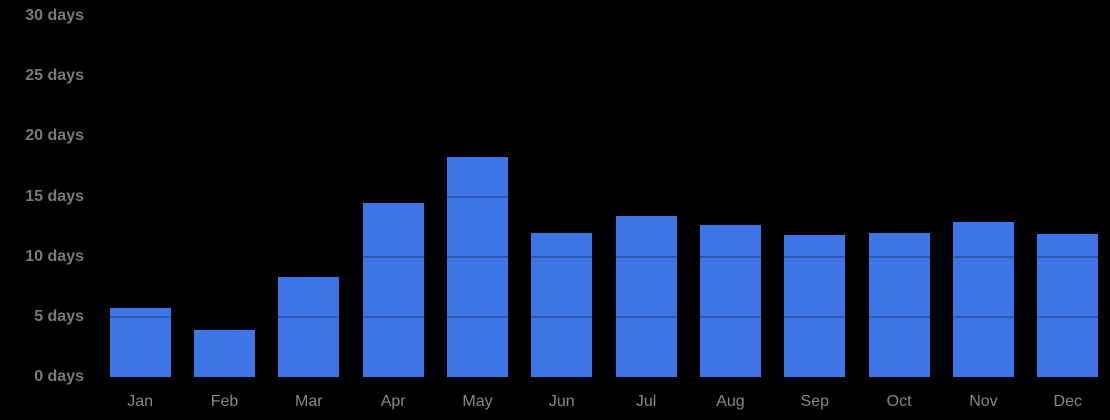  What do you see at coordinates (1067, 401) in the screenshot?
I see `x-axis-label-dec: Dec` at bounding box center [1067, 401].